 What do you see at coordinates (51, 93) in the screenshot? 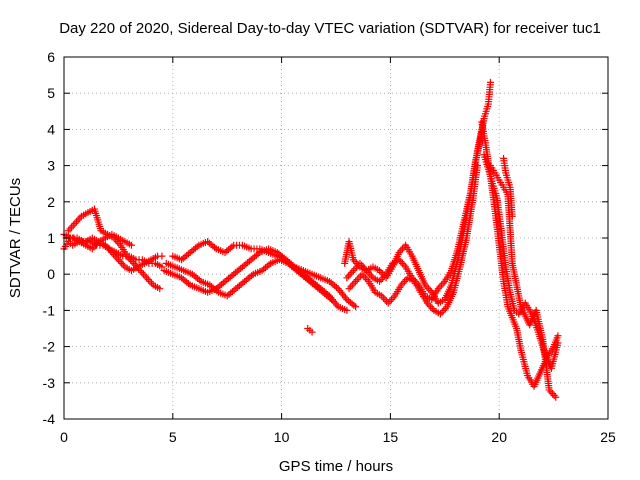
I see `y-tick-label: 5` at bounding box center [51, 93].